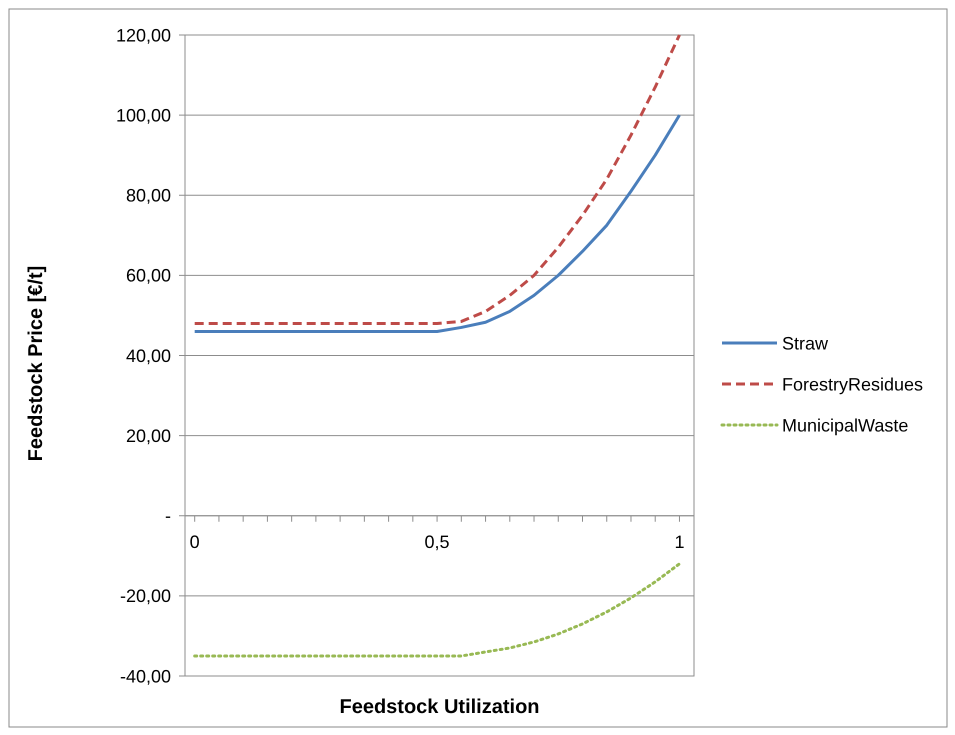  I want to click on y-axis-title: Feedstock Price [€/t], so click(36, 364).